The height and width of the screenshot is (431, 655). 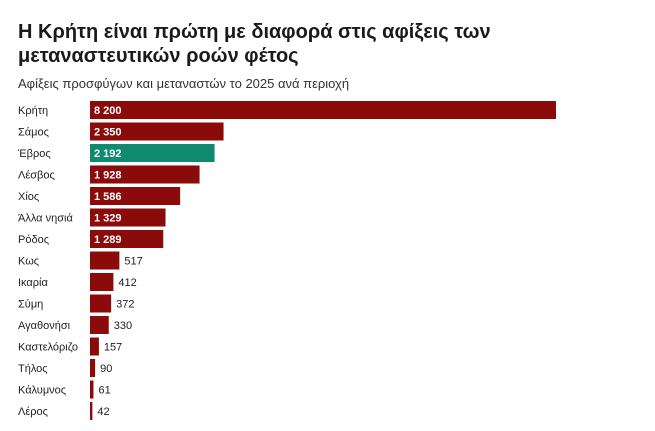 What do you see at coordinates (36, 176) in the screenshot?
I see `category-label: Λέσβος` at bounding box center [36, 176].